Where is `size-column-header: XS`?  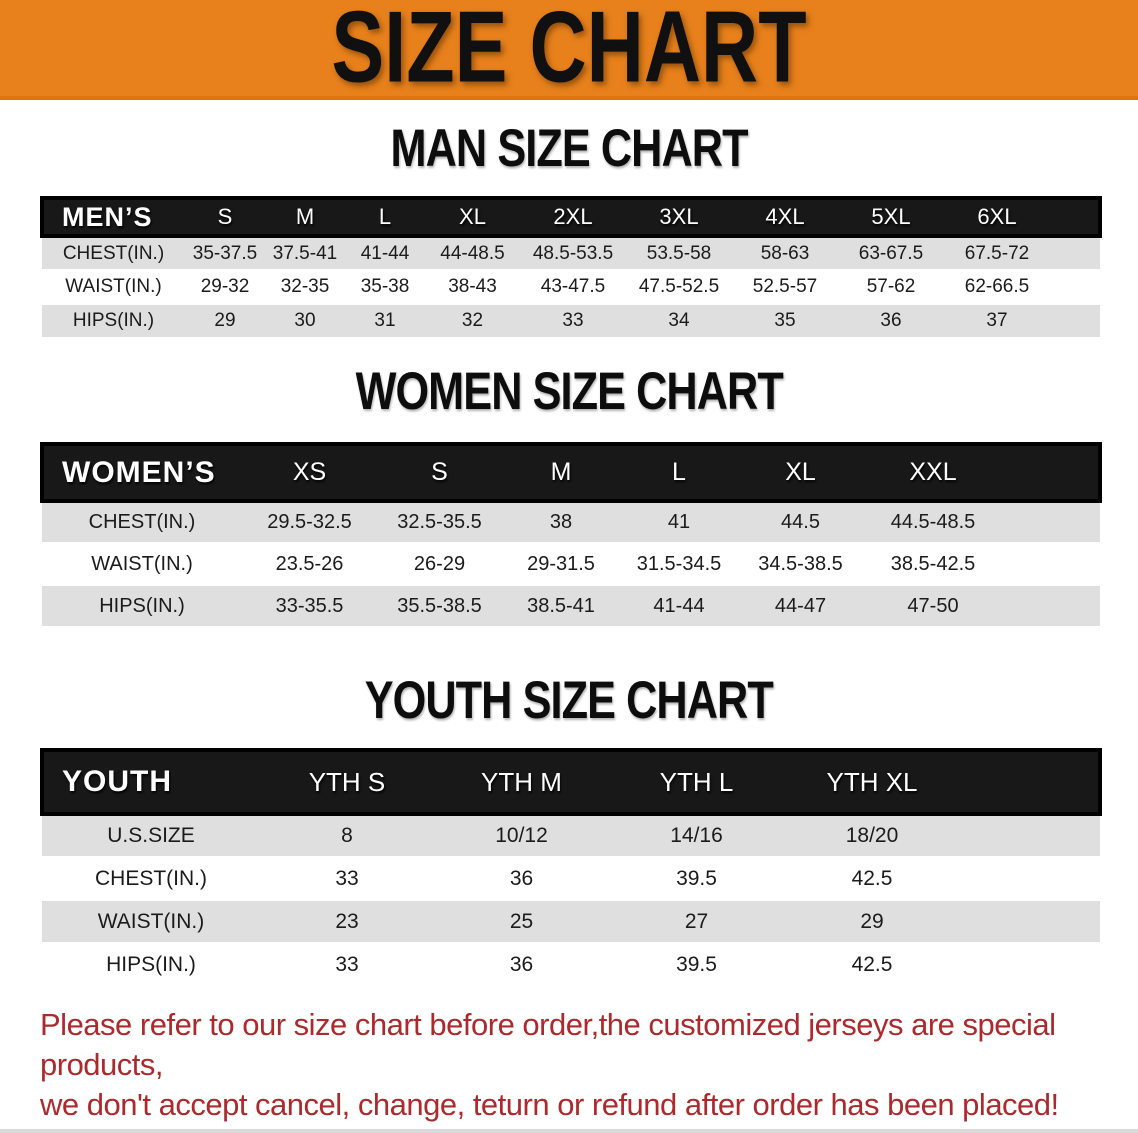 size-column-header: XS is located at coordinates (309, 472).